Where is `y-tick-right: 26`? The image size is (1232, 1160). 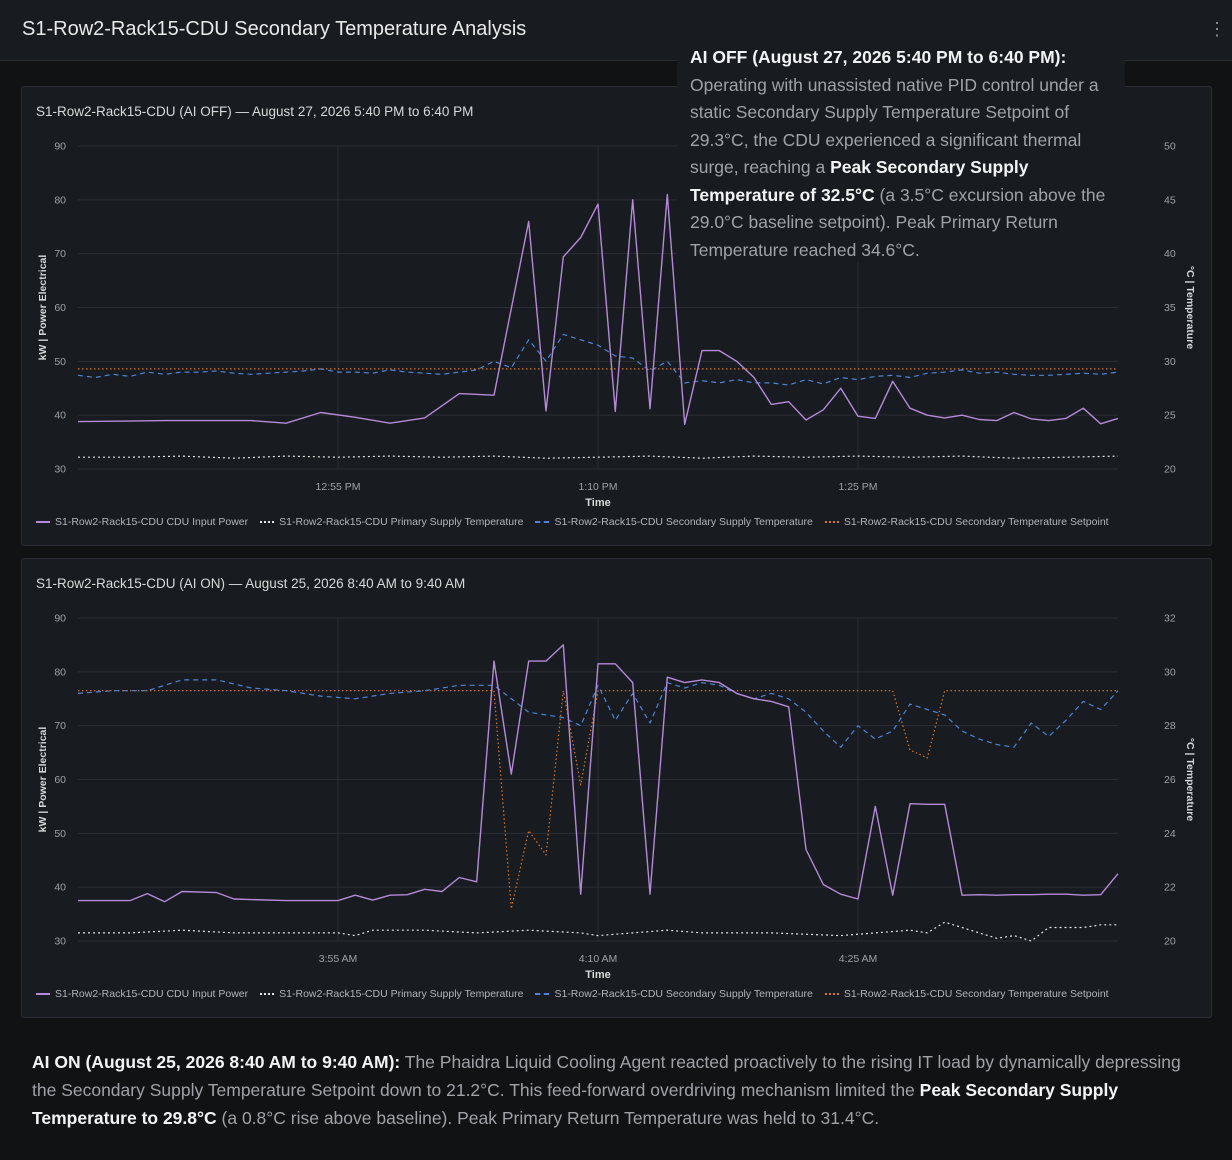
y-tick-right: 26 is located at coordinates (1170, 780).